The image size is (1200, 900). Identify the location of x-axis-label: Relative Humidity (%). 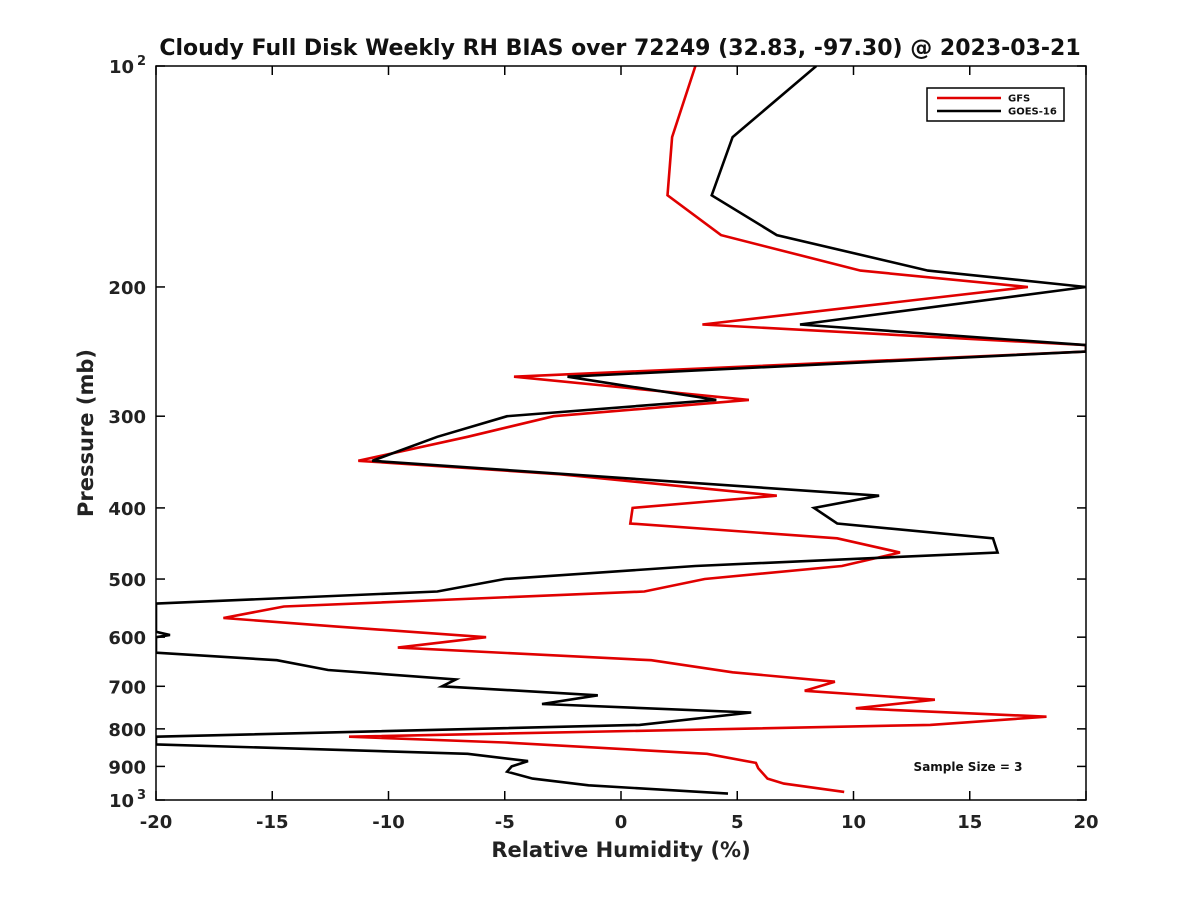
(620, 850).